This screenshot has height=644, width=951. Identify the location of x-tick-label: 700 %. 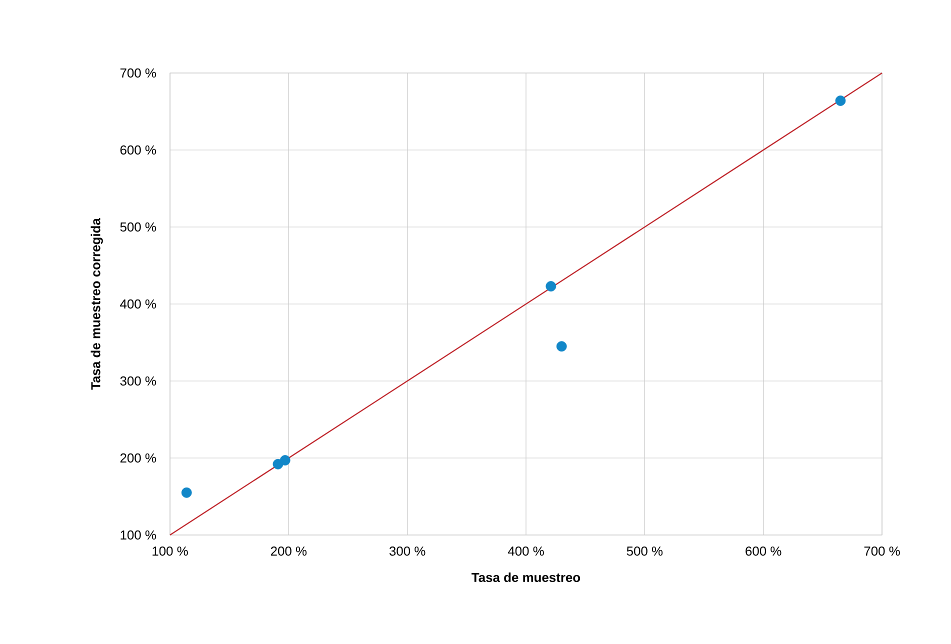
(882, 551).